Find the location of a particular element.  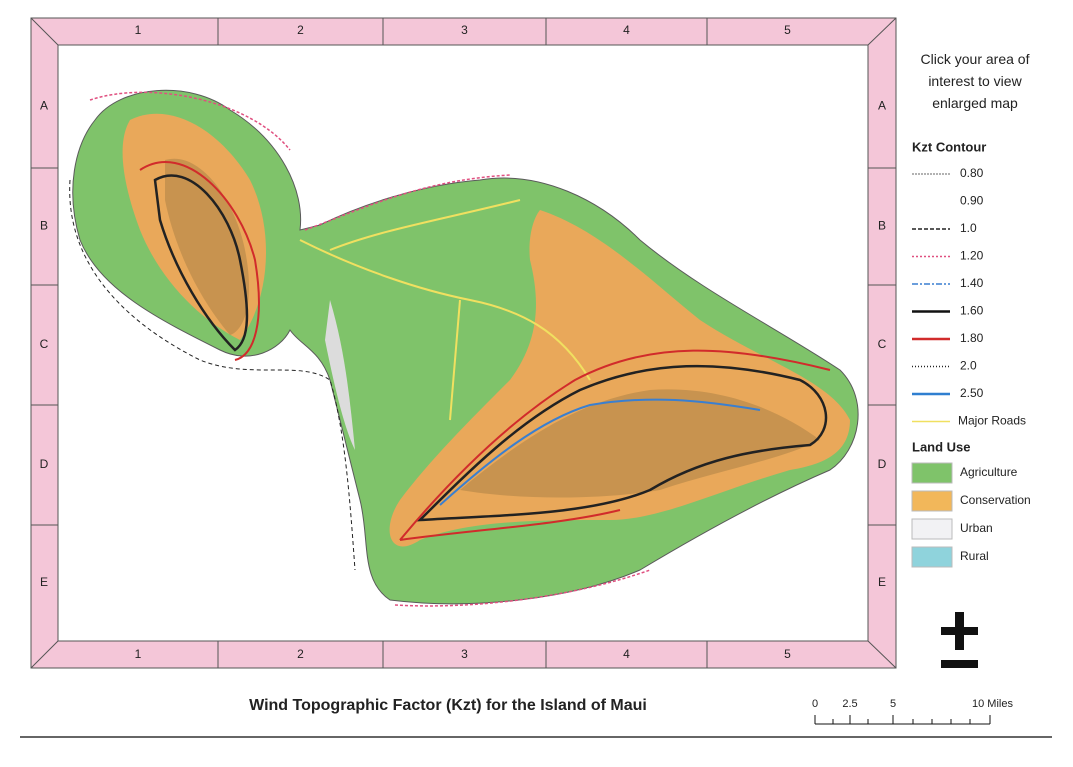

legend-title: Land Use is located at coordinates (941, 446).